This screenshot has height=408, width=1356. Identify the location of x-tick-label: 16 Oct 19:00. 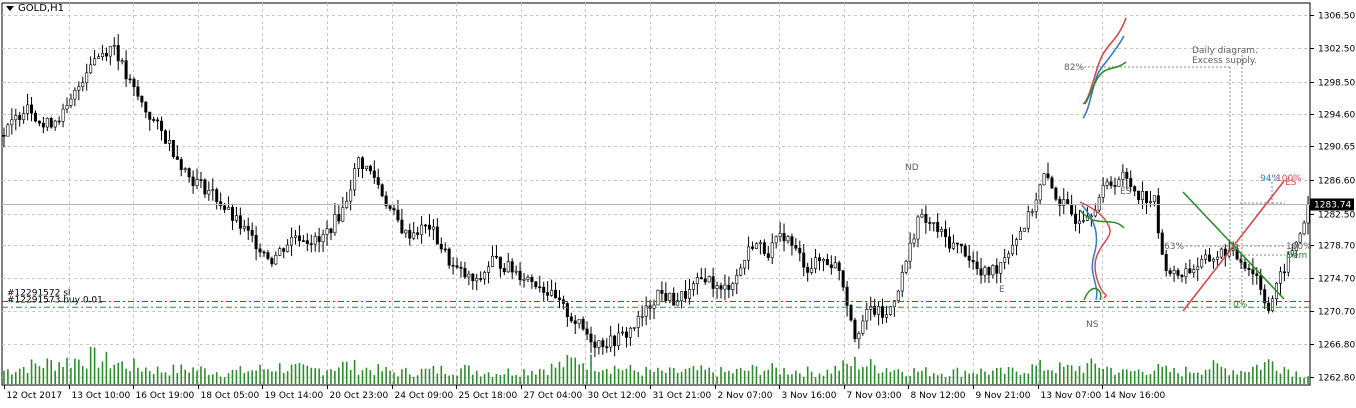
(165, 396).